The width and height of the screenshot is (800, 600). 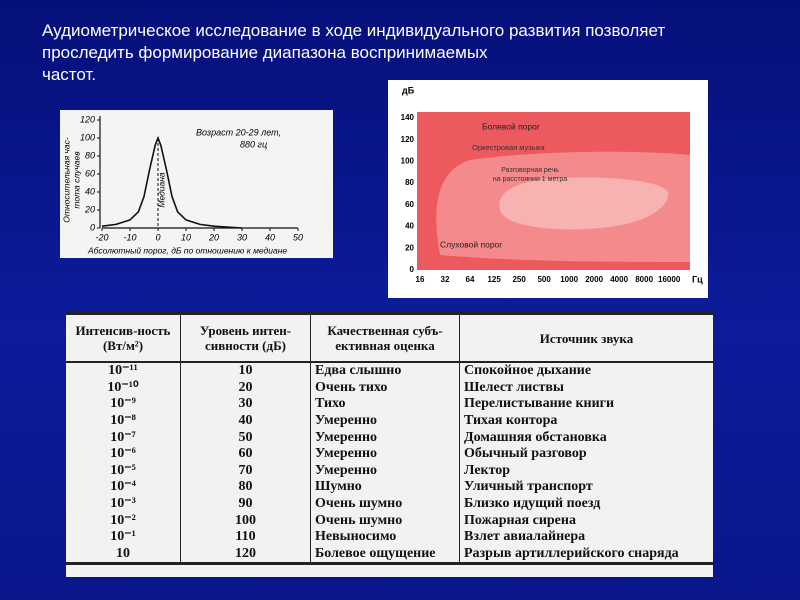 I want to click on table-cell: Невыносимо, so click(x=385, y=537).